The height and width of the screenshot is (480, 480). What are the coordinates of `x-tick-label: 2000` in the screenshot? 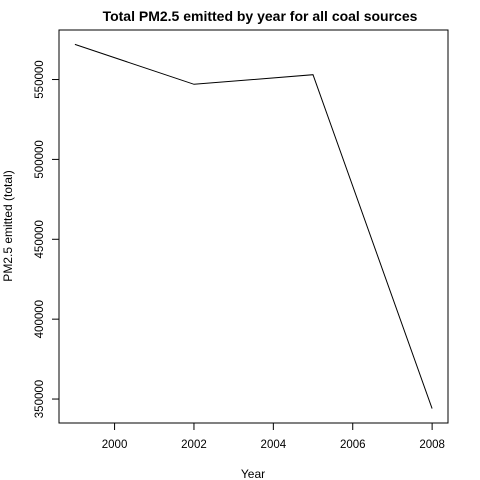 It's located at (115, 445).